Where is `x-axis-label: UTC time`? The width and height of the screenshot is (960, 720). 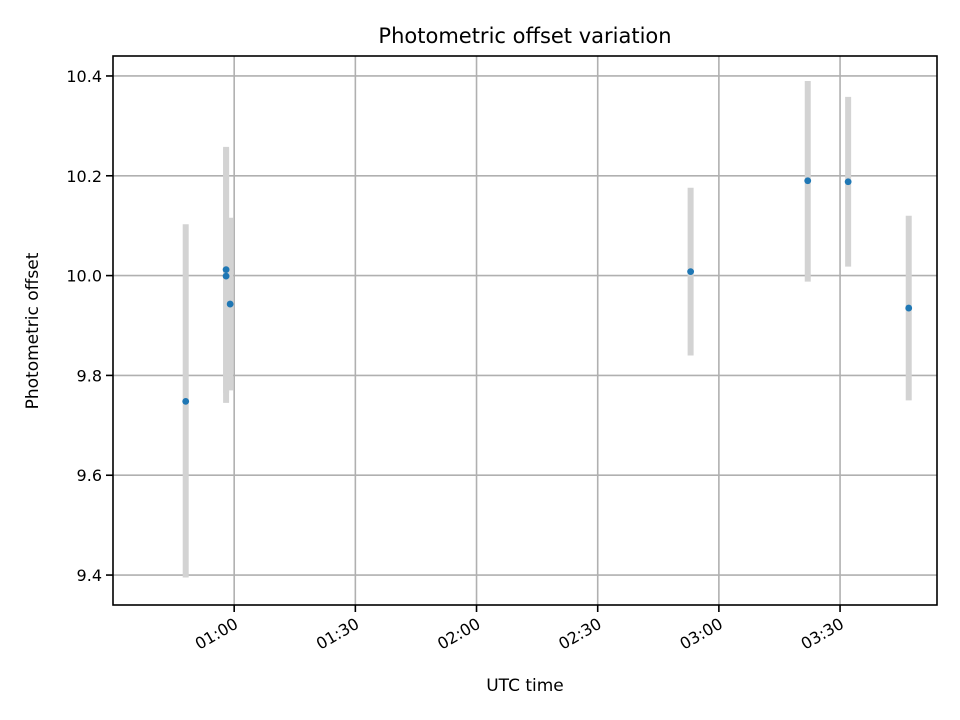 x-axis-label: UTC time is located at coordinates (525, 686).